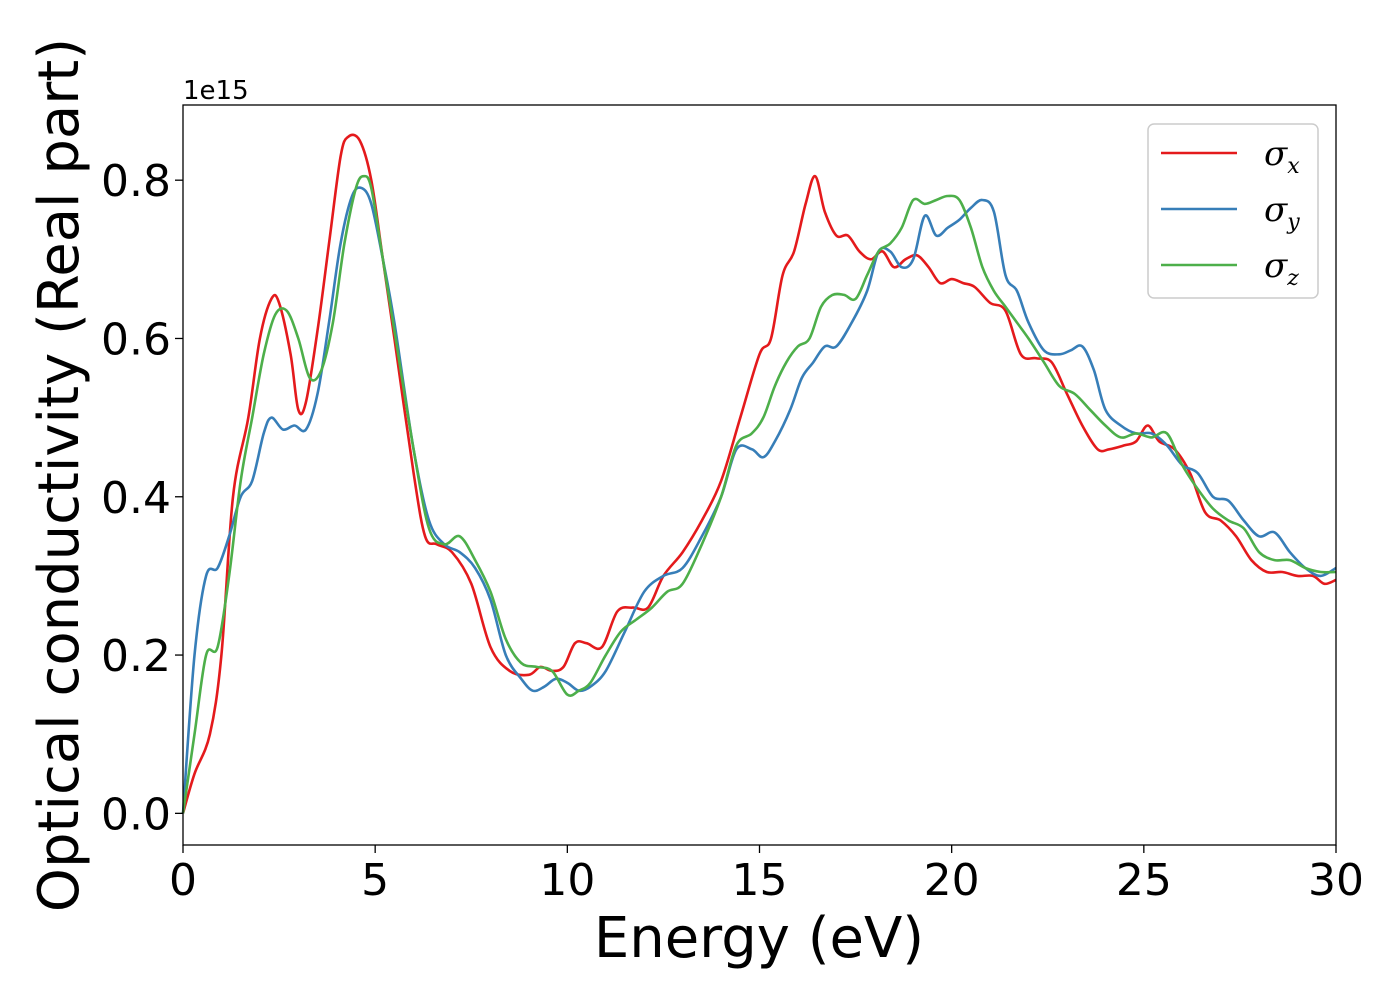  Describe the element at coordinates (136, 814) in the screenshot. I see `y-tick-label: 0.0` at that location.